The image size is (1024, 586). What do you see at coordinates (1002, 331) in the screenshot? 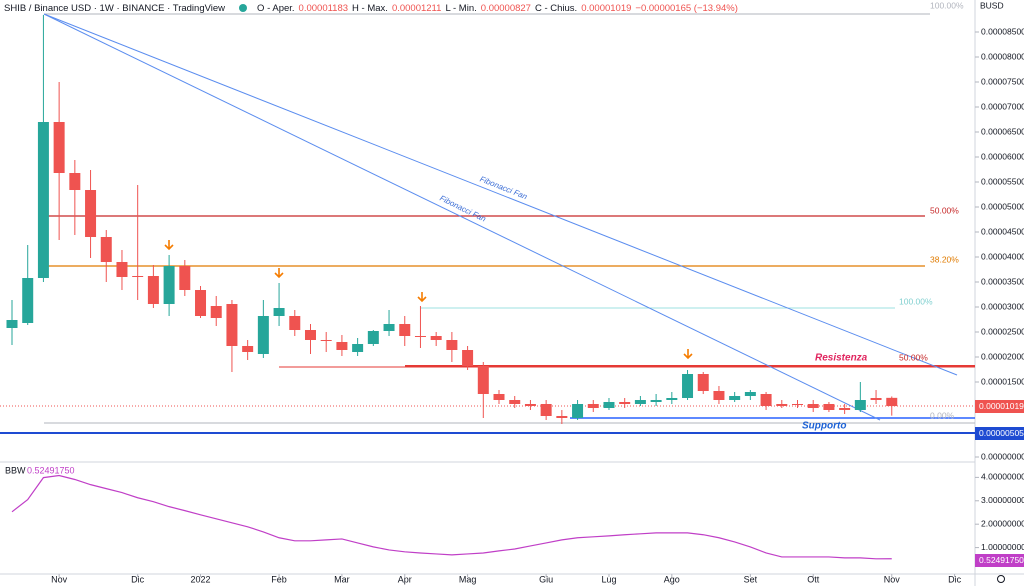
I see `y-tick-label: 0.00002500` at bounding box center [1002, 331].